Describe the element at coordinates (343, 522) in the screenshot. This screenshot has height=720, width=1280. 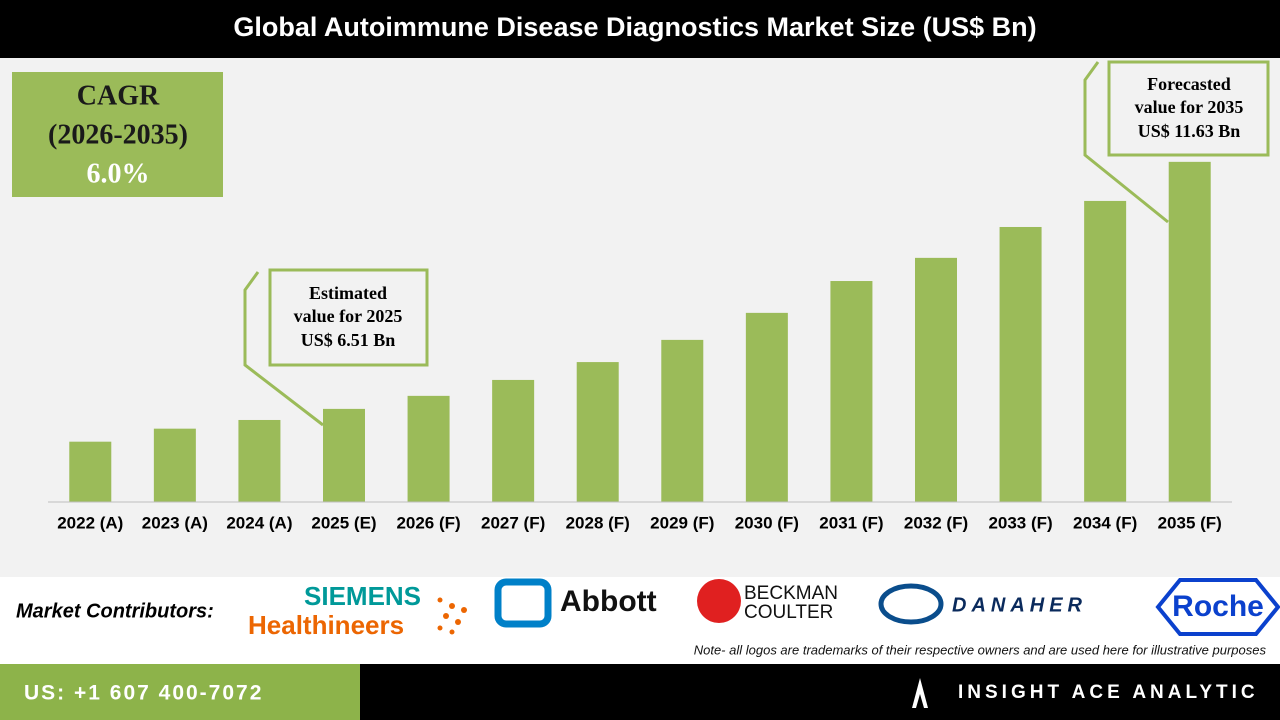
I see `x-tick-label: 2025 (E)` at that location.